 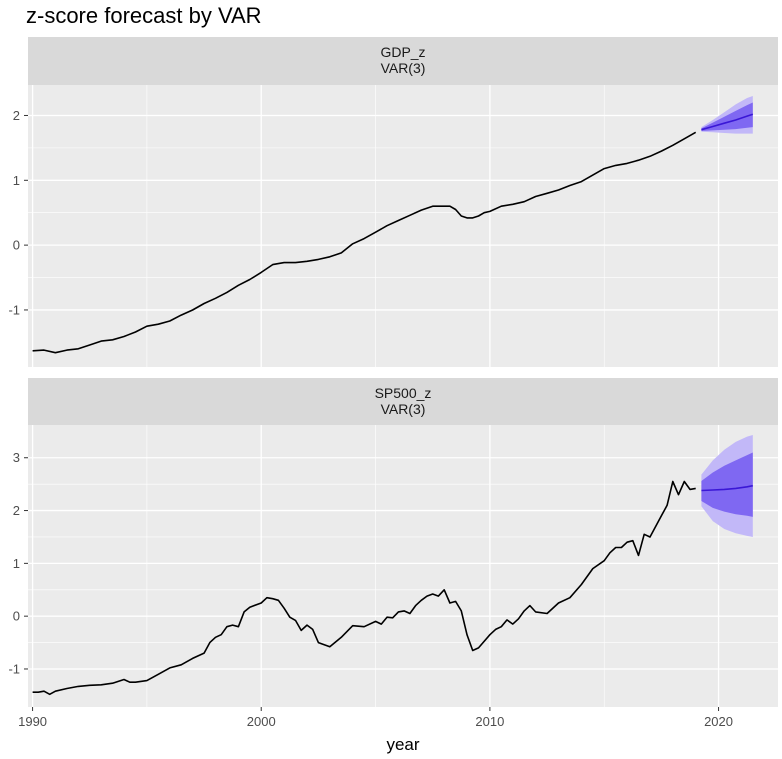 What do you see at coordinates (402, 52) in the screenshot?
I see `facet-strip-label: GDP_z` at bounding box center [402, 52].